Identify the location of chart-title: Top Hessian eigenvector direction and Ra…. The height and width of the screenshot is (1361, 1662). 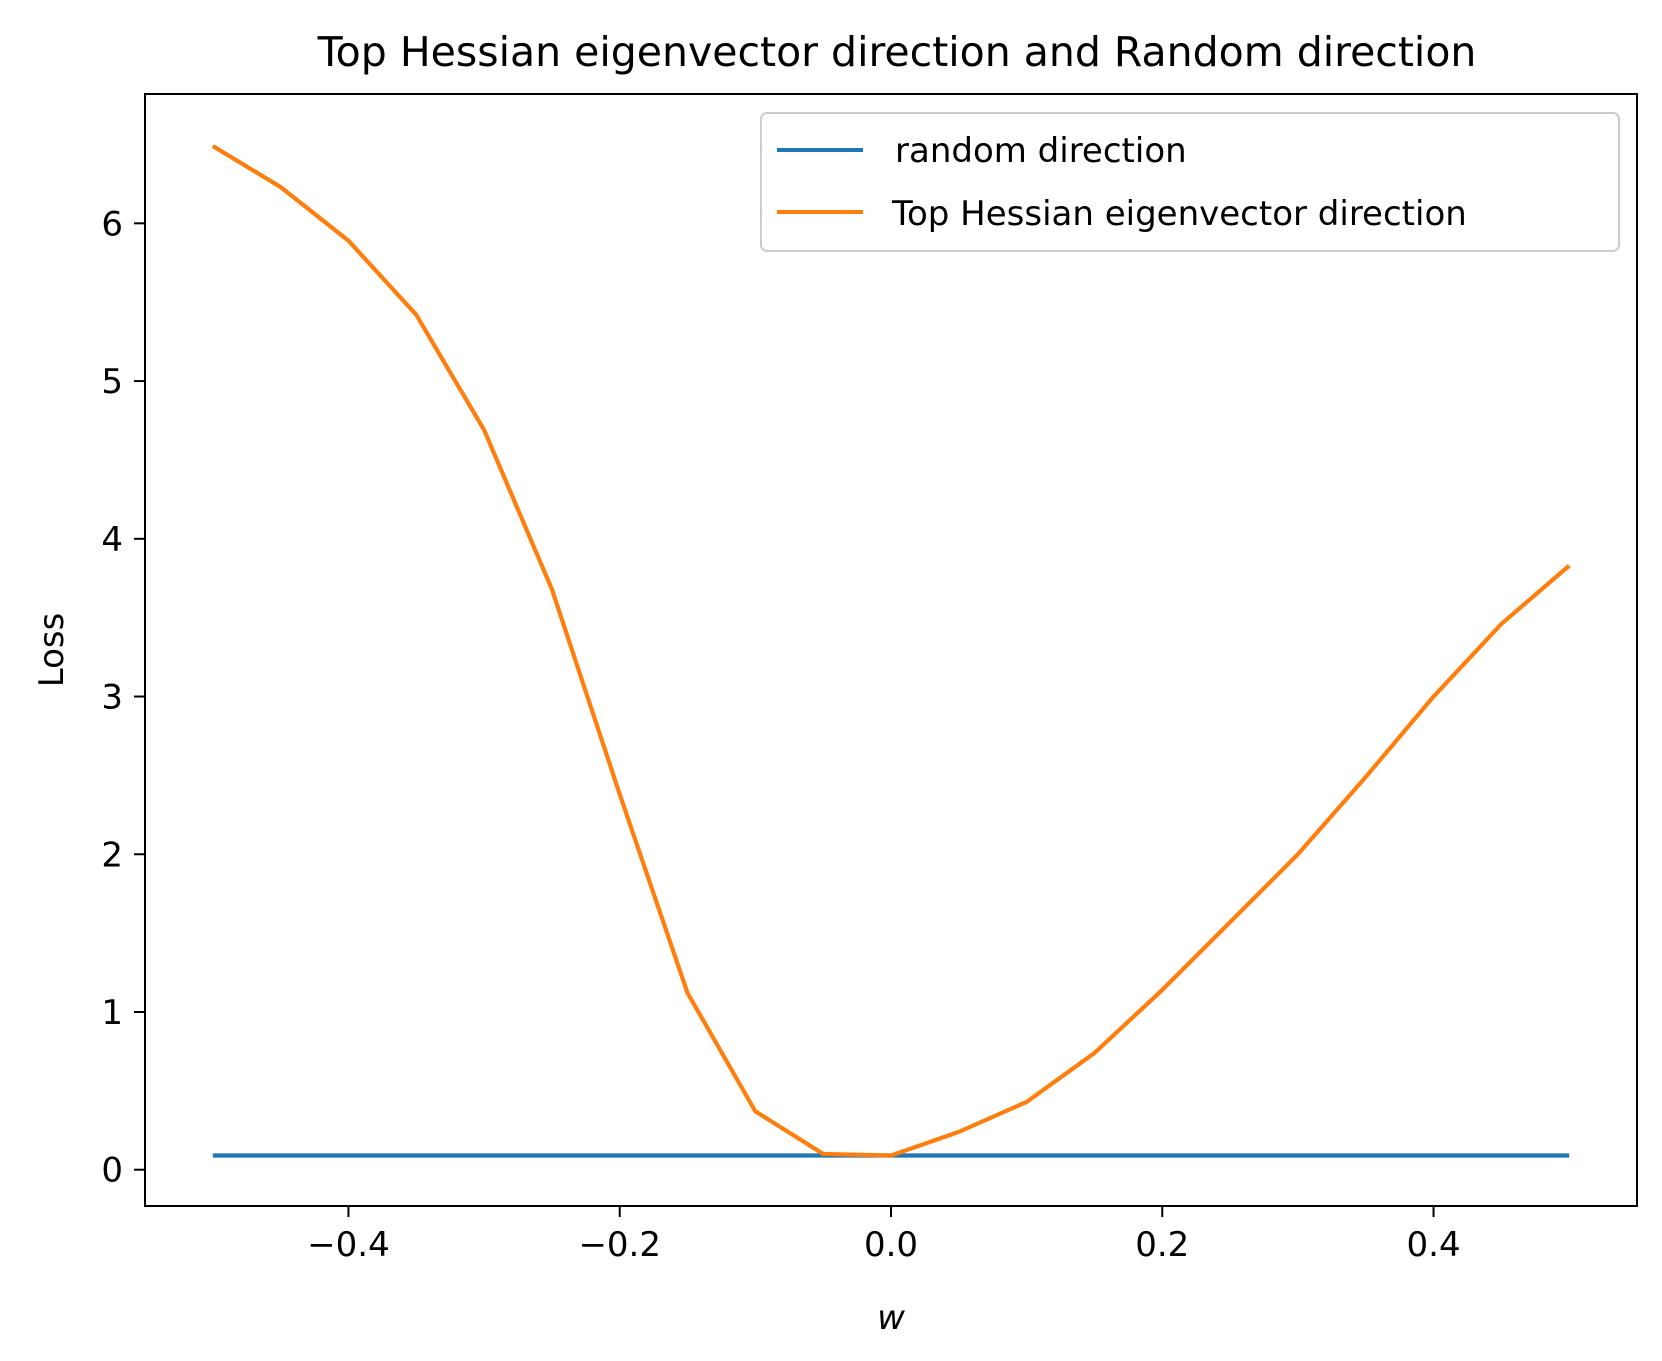
(897, 52).